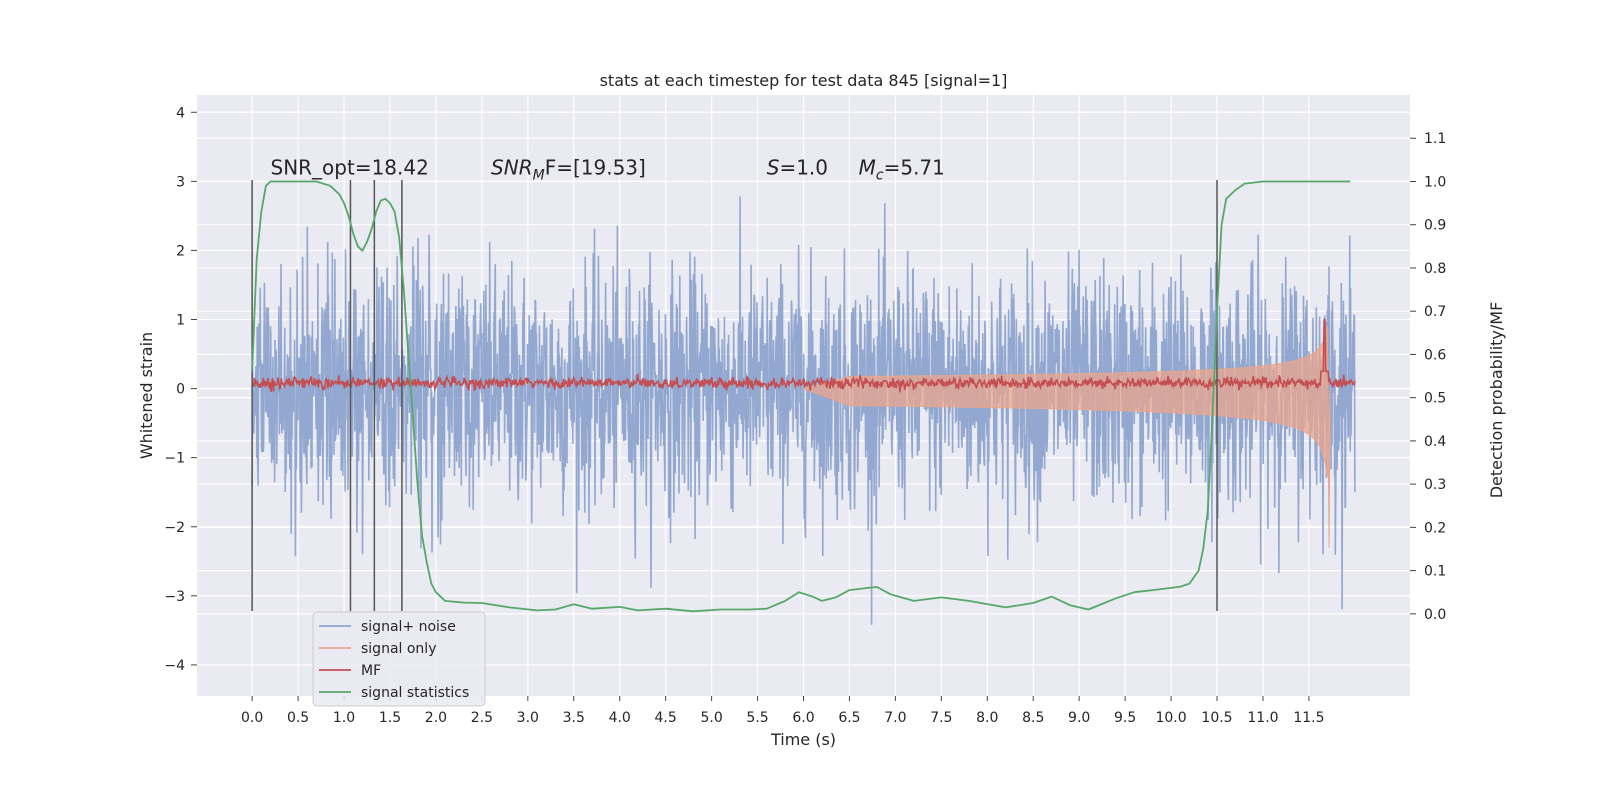 The image size is (1600, 800). What do you see at coordinates (1435, 139) in the screenshot?
I see `y2-tick-label: 1.1` at bounding box center [1435, 139].